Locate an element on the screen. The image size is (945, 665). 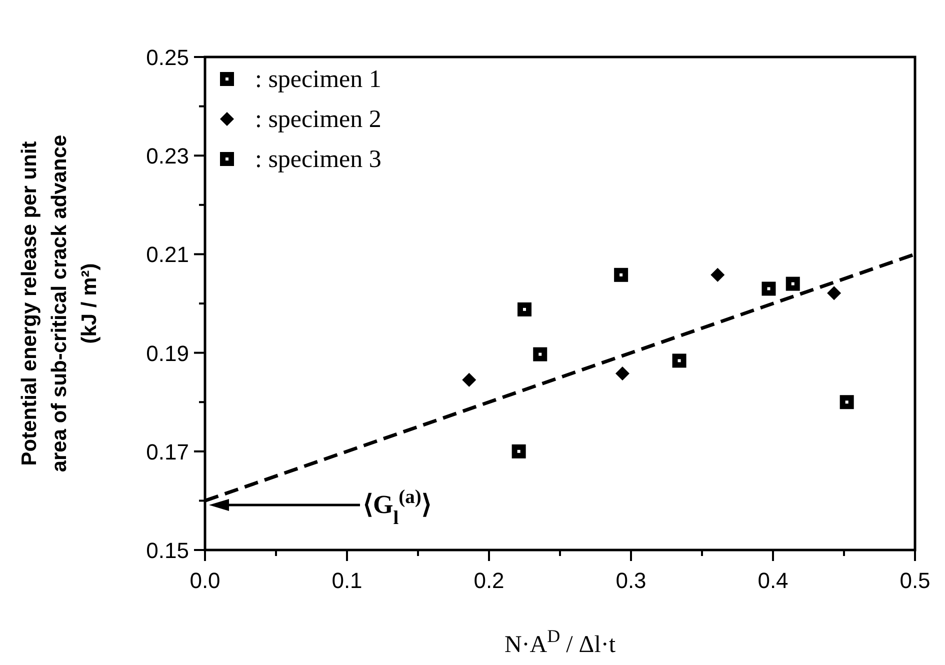
x-tick-label: 0.0 is located at coordinates (205, 580).